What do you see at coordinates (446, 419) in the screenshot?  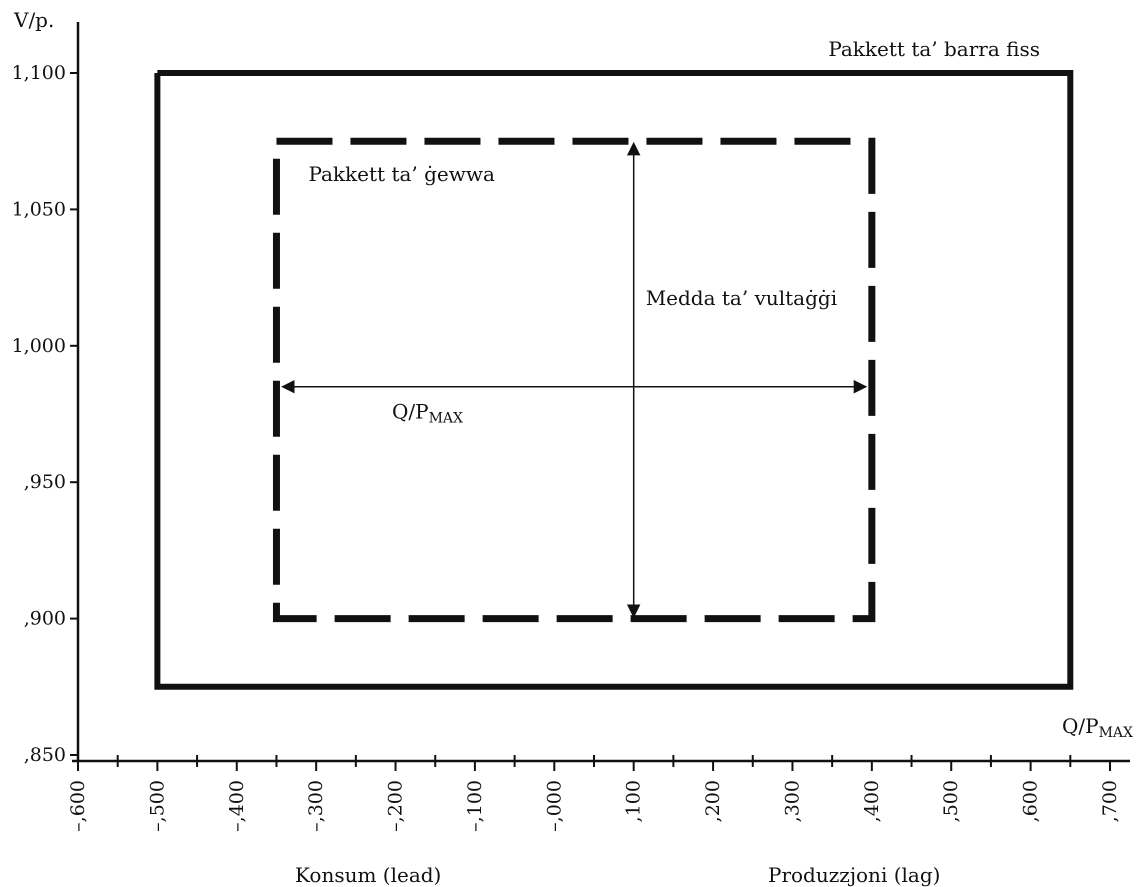 I see `q-range-label-sub: MAX` at bounding box center [446, 419].